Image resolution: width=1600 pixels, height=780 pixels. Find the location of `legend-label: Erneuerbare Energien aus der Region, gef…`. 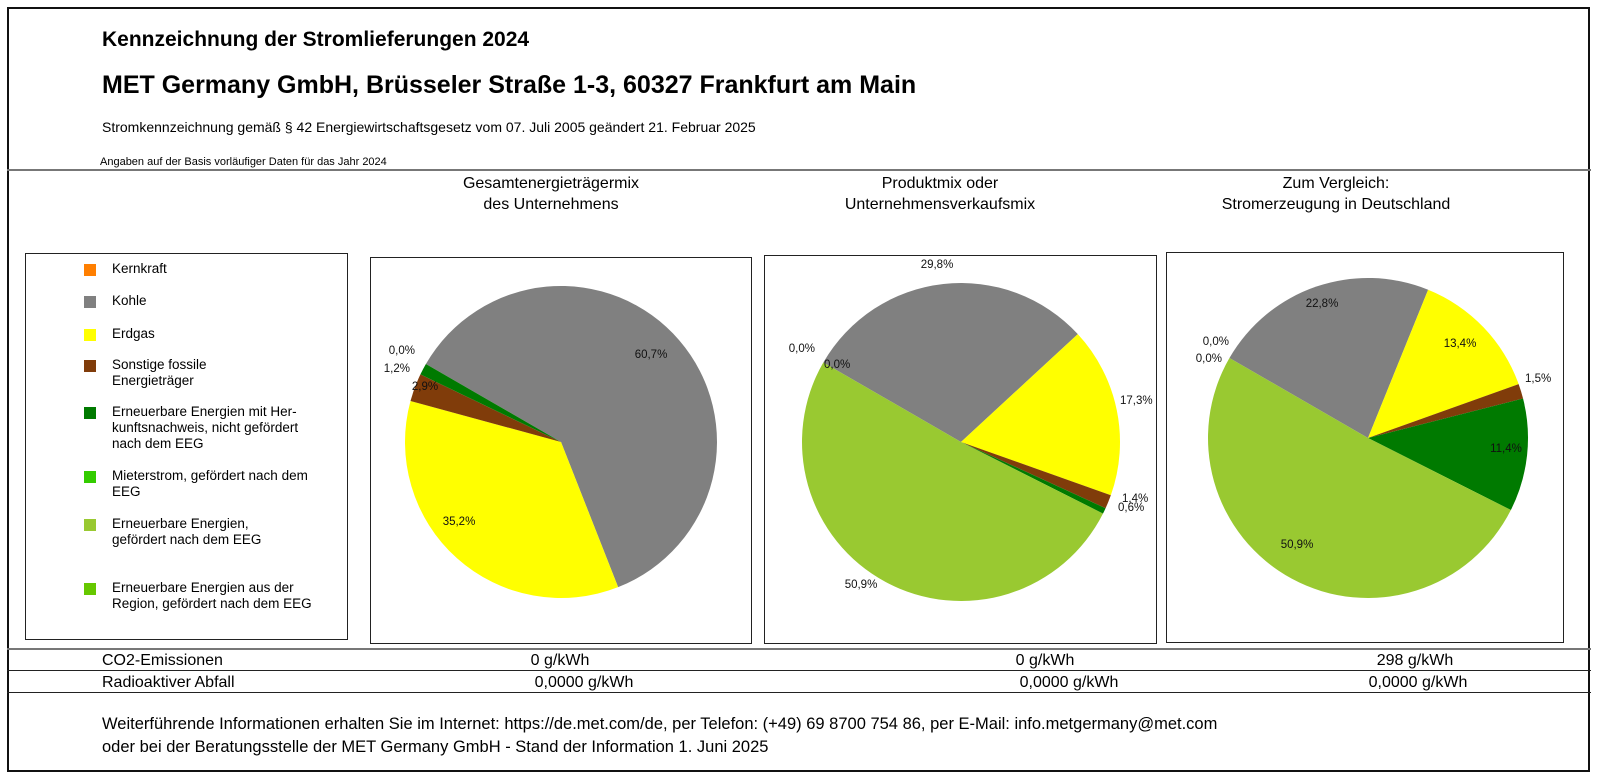

legend-label: Erneuerbare Energien aus der Region, gef… is located at coordinates (212, 595).